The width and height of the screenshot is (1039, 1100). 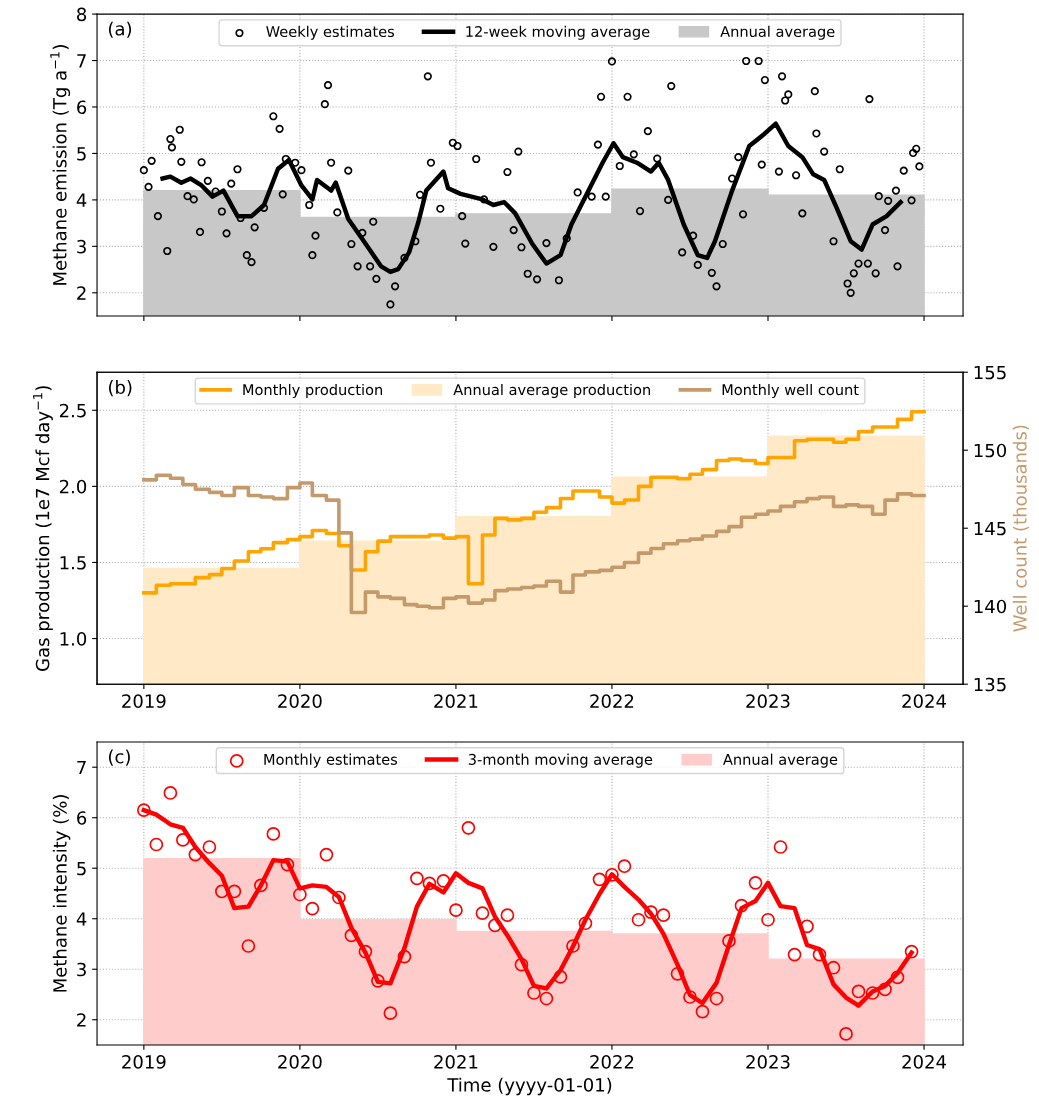 I want to click on y2-tick-label: 150, so click(x=990, y=450).